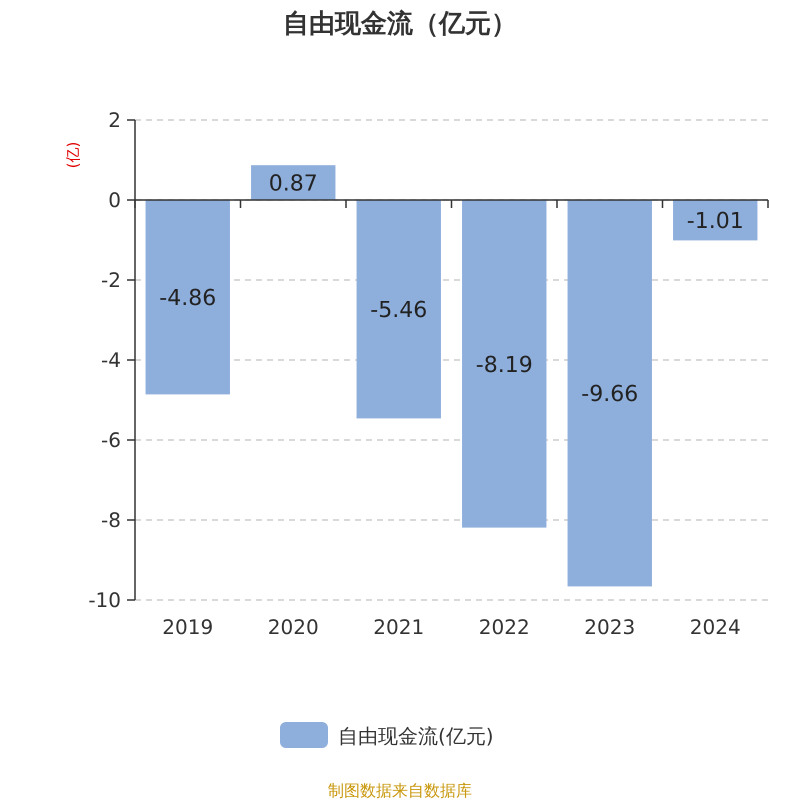 This screenshot has width=800, height=800. What do you see at coordinates (114, 200) in the screenshot?
I see `y-tick-label: 0` at bounding box center [114, 200].